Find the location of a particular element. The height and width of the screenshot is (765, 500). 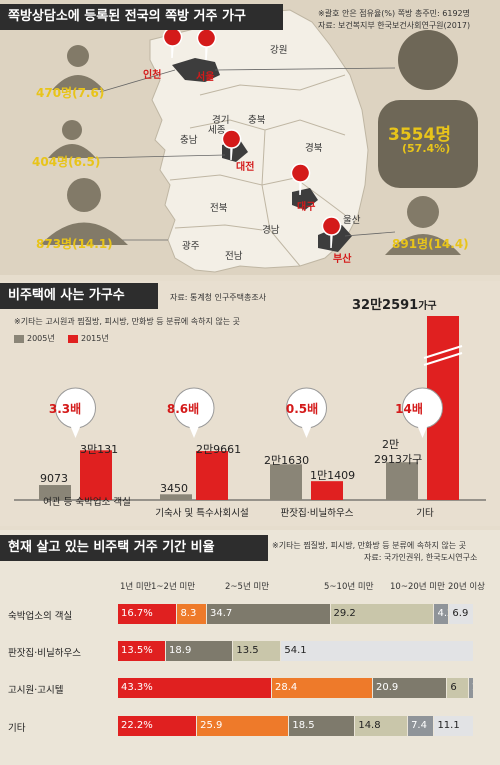

stack-segment: 25.9 is located at coordinates (243, 726).